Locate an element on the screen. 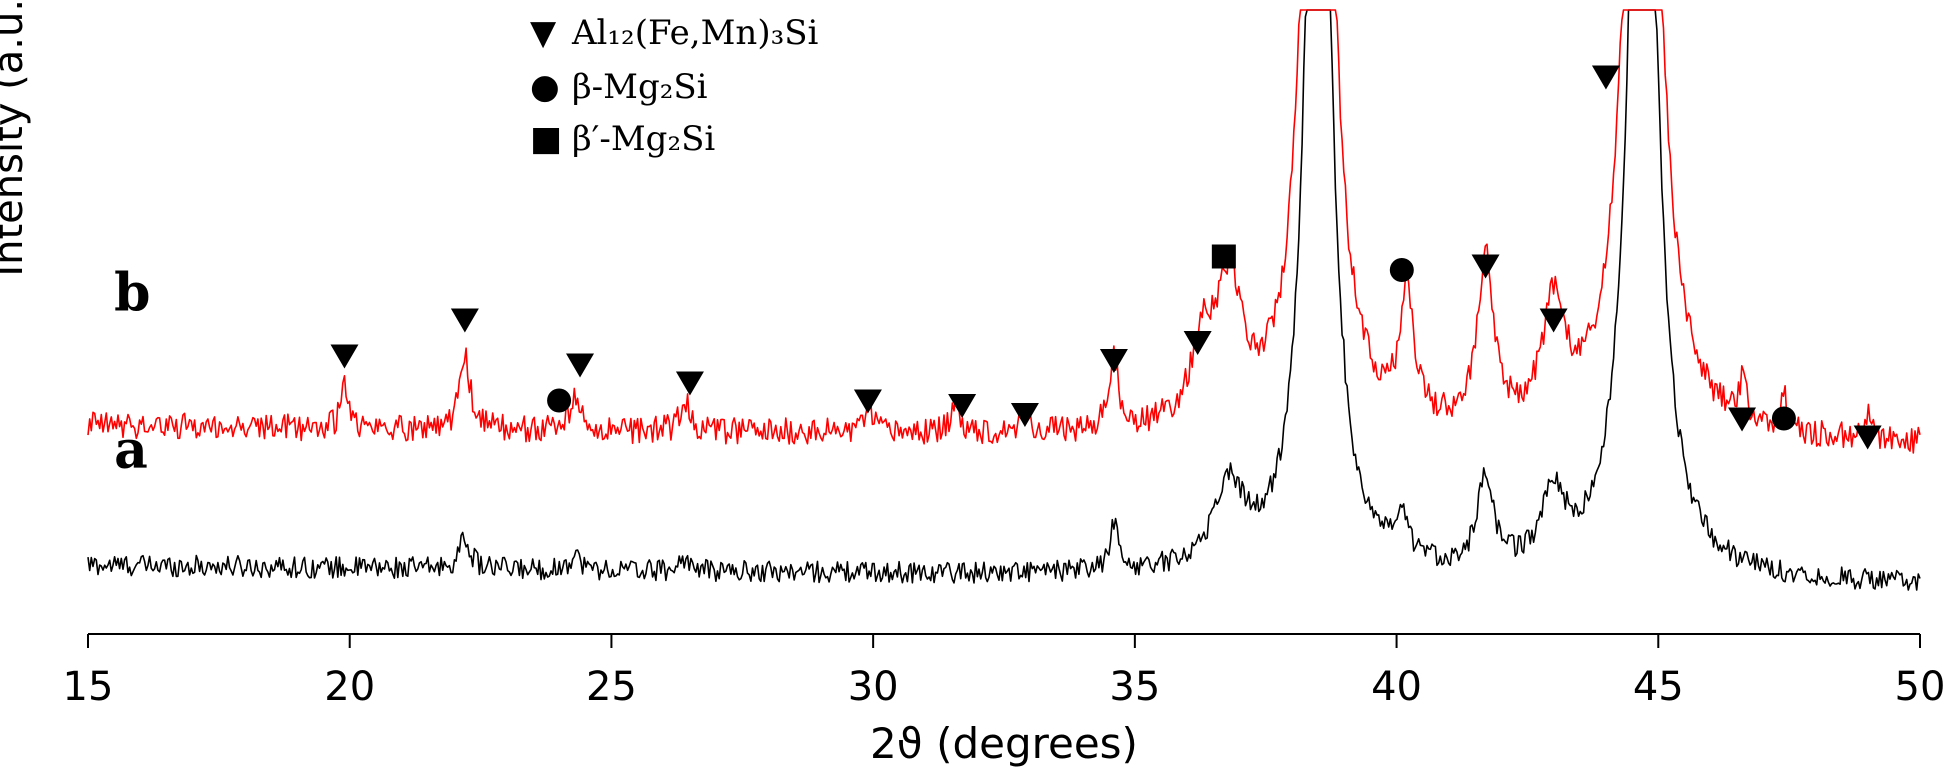 Image resolution: width=1956 pixels, height=773 pixels. legend-label-beta-mg2si: β-Mg₂Si is located at coordinates (640, 87).